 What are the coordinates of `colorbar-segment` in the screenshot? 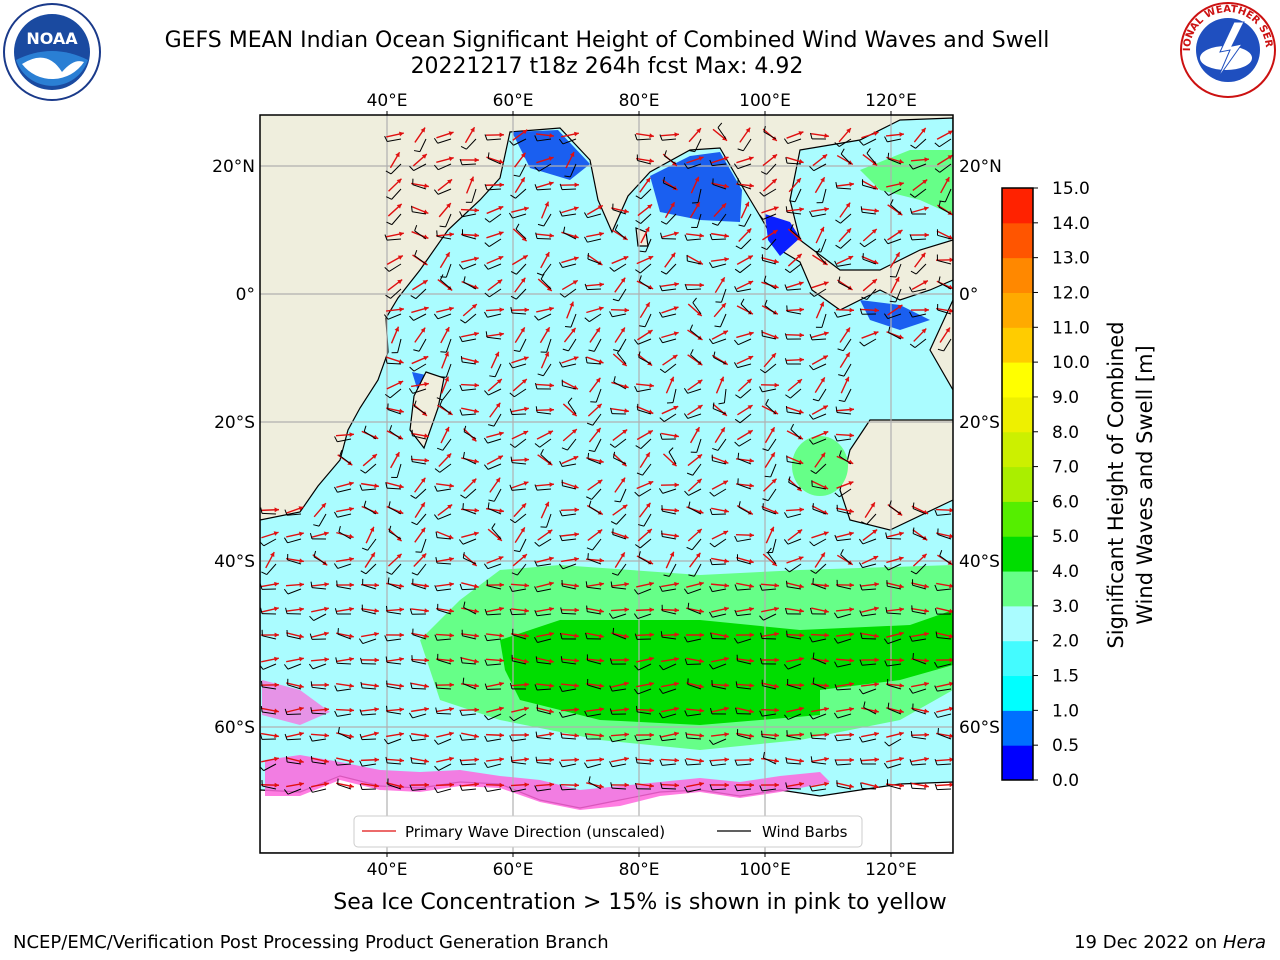 It's located at (1017, 693).